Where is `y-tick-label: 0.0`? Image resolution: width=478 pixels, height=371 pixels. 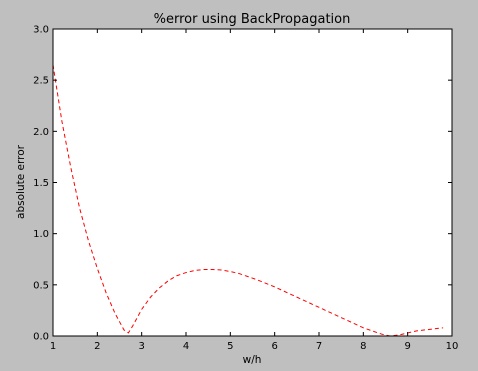
y-tick-label: 0.0 is located at coordinates (41, 337).